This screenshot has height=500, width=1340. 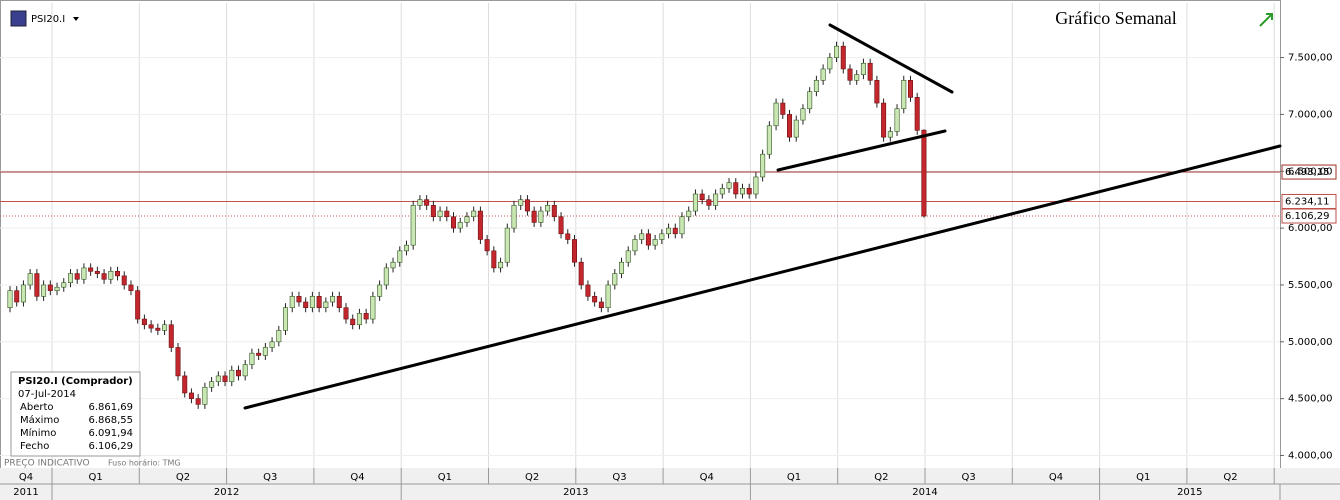 I want to click on info-label: Aberto, so click(x=37, y=407).